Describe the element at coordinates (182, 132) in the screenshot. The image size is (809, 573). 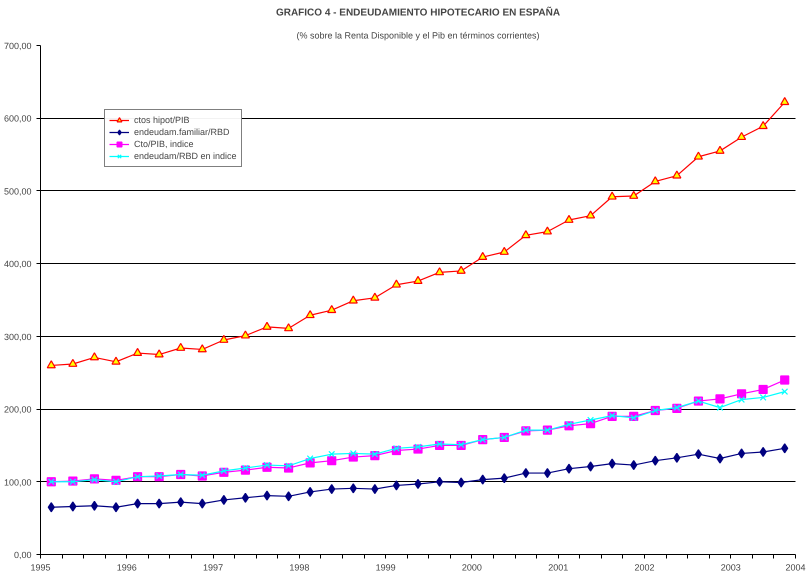
I see `legend-label: endeudam.familiar/RBD` at that location.